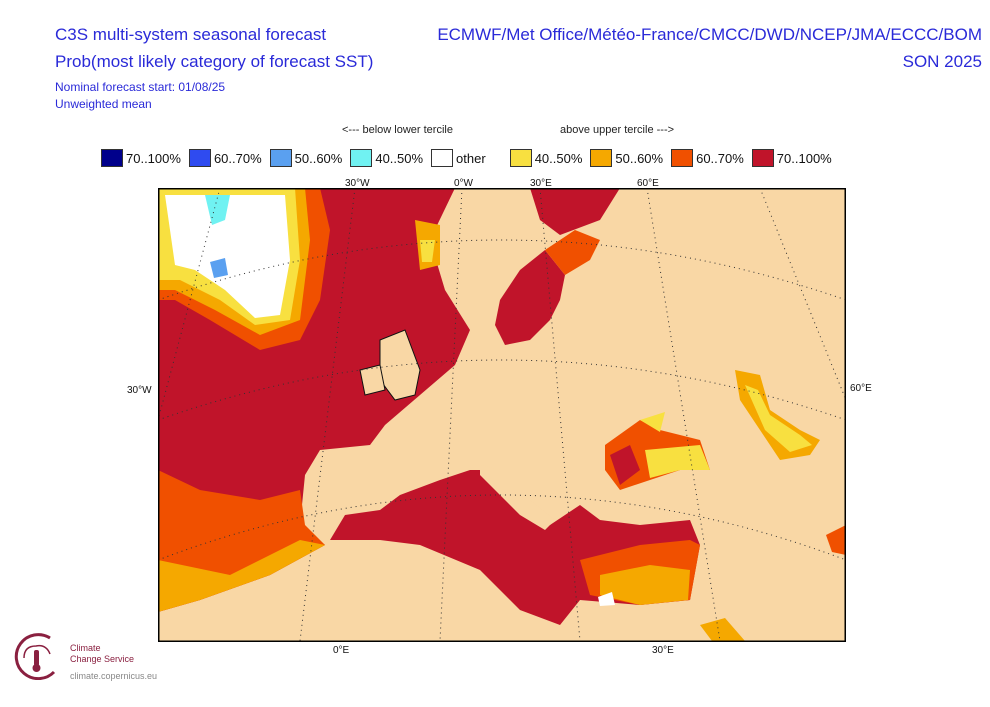 This screenshot has height=707, width=990. I want to click on black-sea, so click(657, 451).